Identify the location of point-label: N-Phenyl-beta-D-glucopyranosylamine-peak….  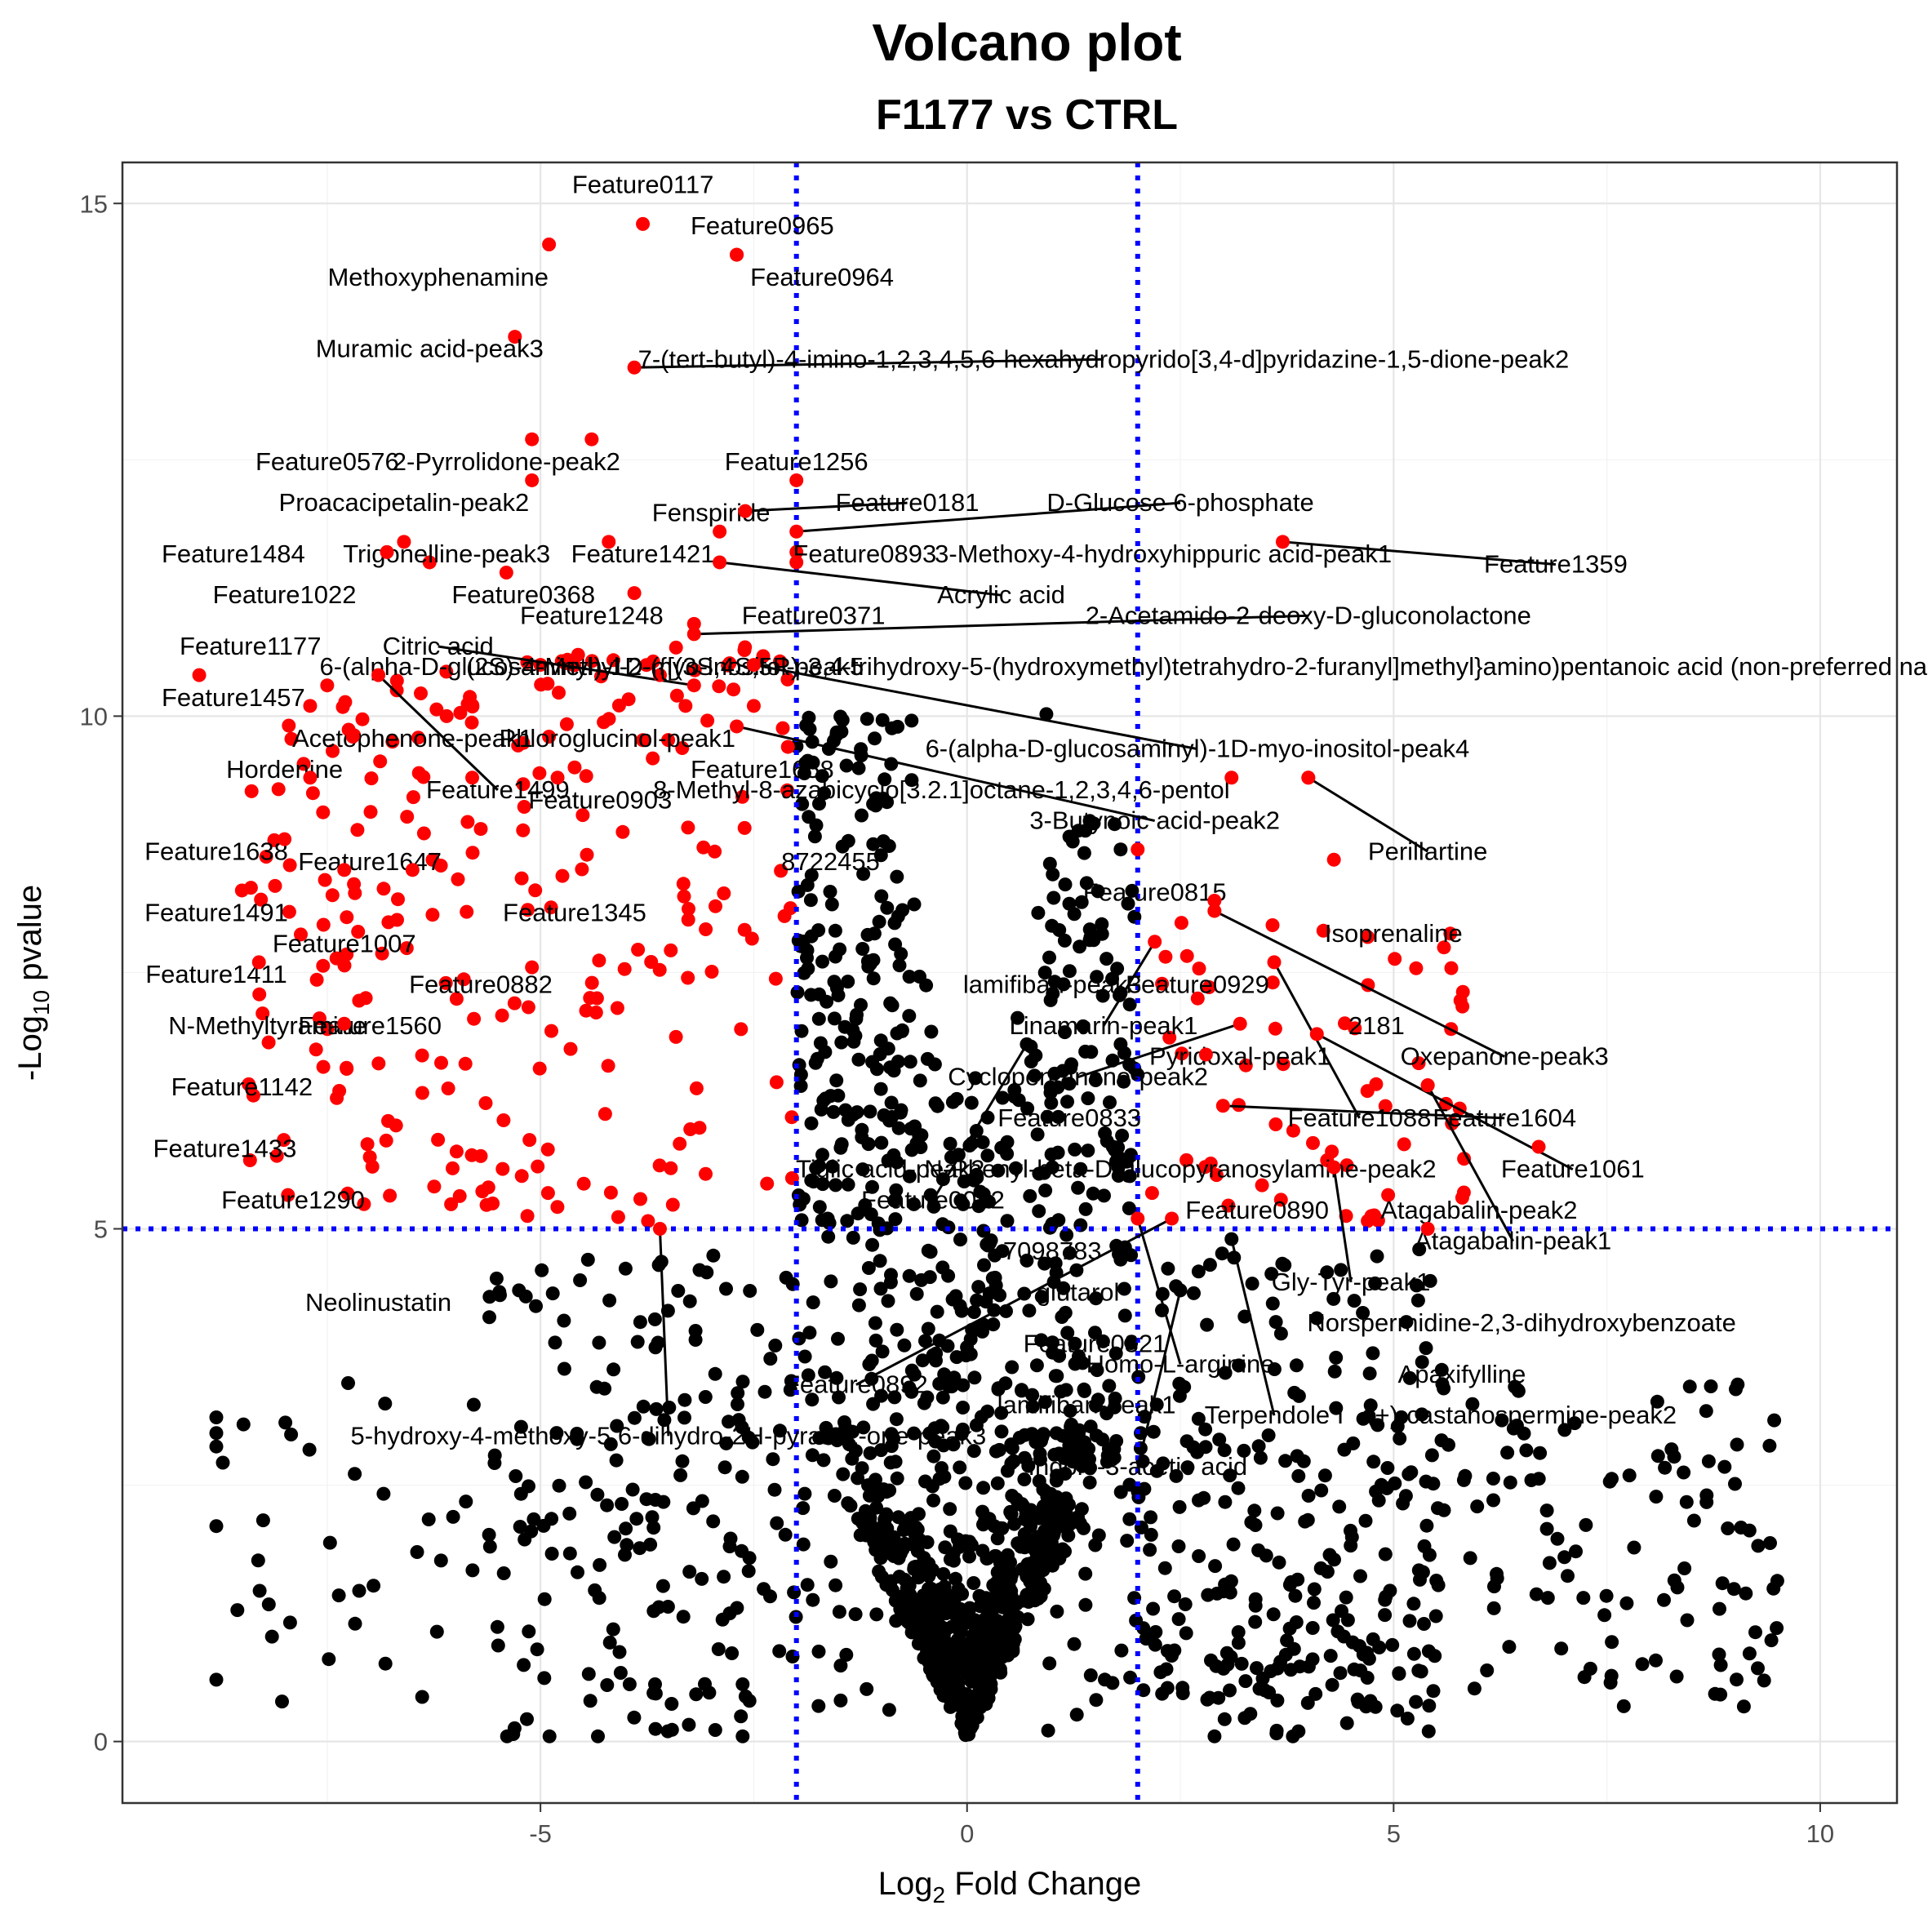
(1180, 1169).